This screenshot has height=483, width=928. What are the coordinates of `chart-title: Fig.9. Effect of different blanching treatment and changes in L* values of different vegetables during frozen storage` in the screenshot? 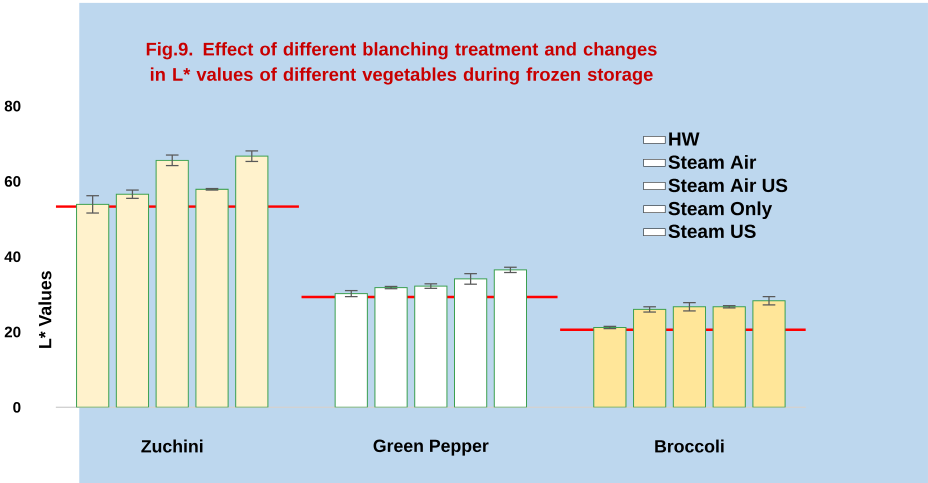 It's located at (401, 63).